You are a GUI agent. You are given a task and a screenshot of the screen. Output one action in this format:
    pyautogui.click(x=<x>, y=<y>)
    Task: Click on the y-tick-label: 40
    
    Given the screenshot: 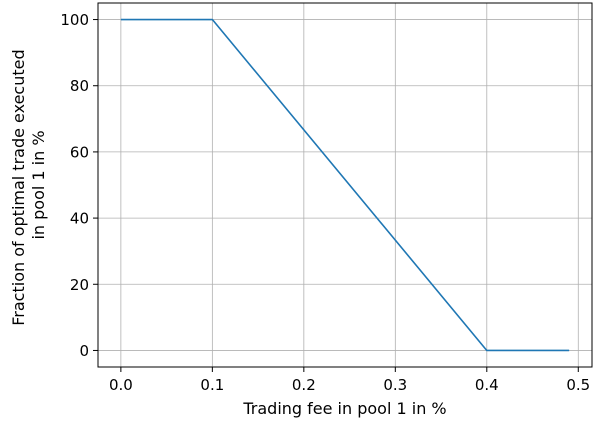 What is the action you would take?
    pyautogui.click(x=79, y=219)
    